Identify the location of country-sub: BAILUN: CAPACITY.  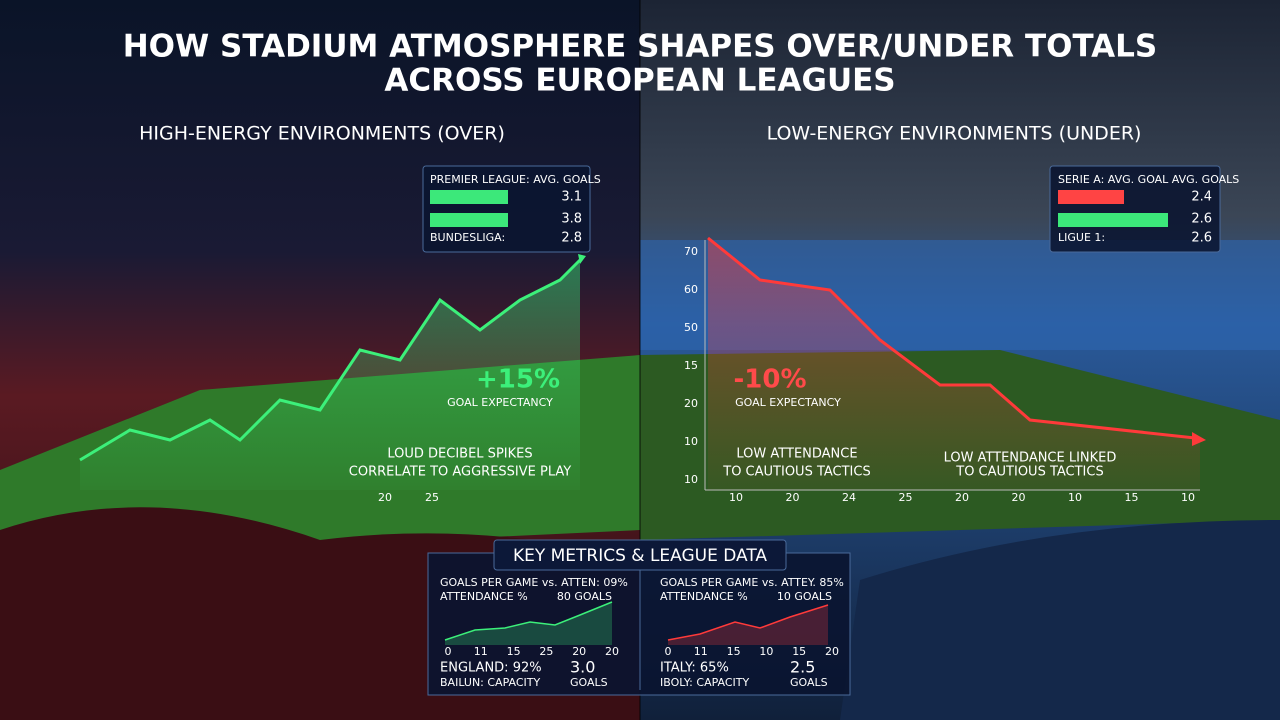
(490, 682).